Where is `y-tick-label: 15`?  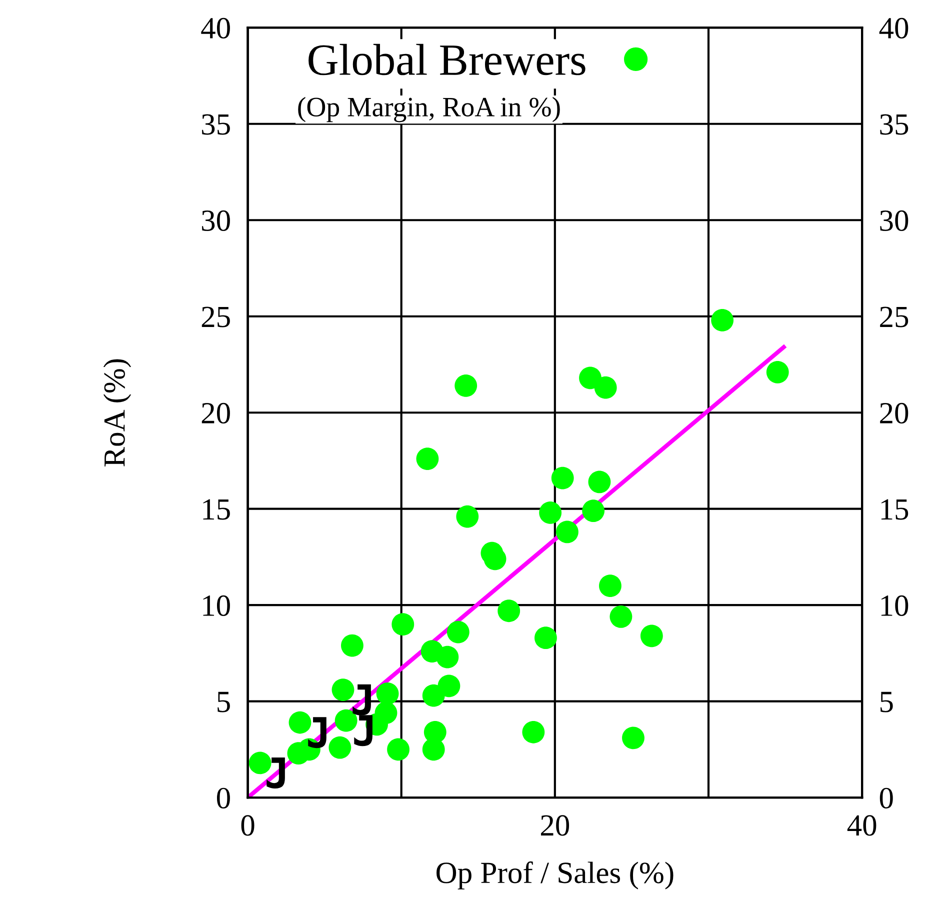
y-tick-label: 15 is located at coordinates (216, 509).